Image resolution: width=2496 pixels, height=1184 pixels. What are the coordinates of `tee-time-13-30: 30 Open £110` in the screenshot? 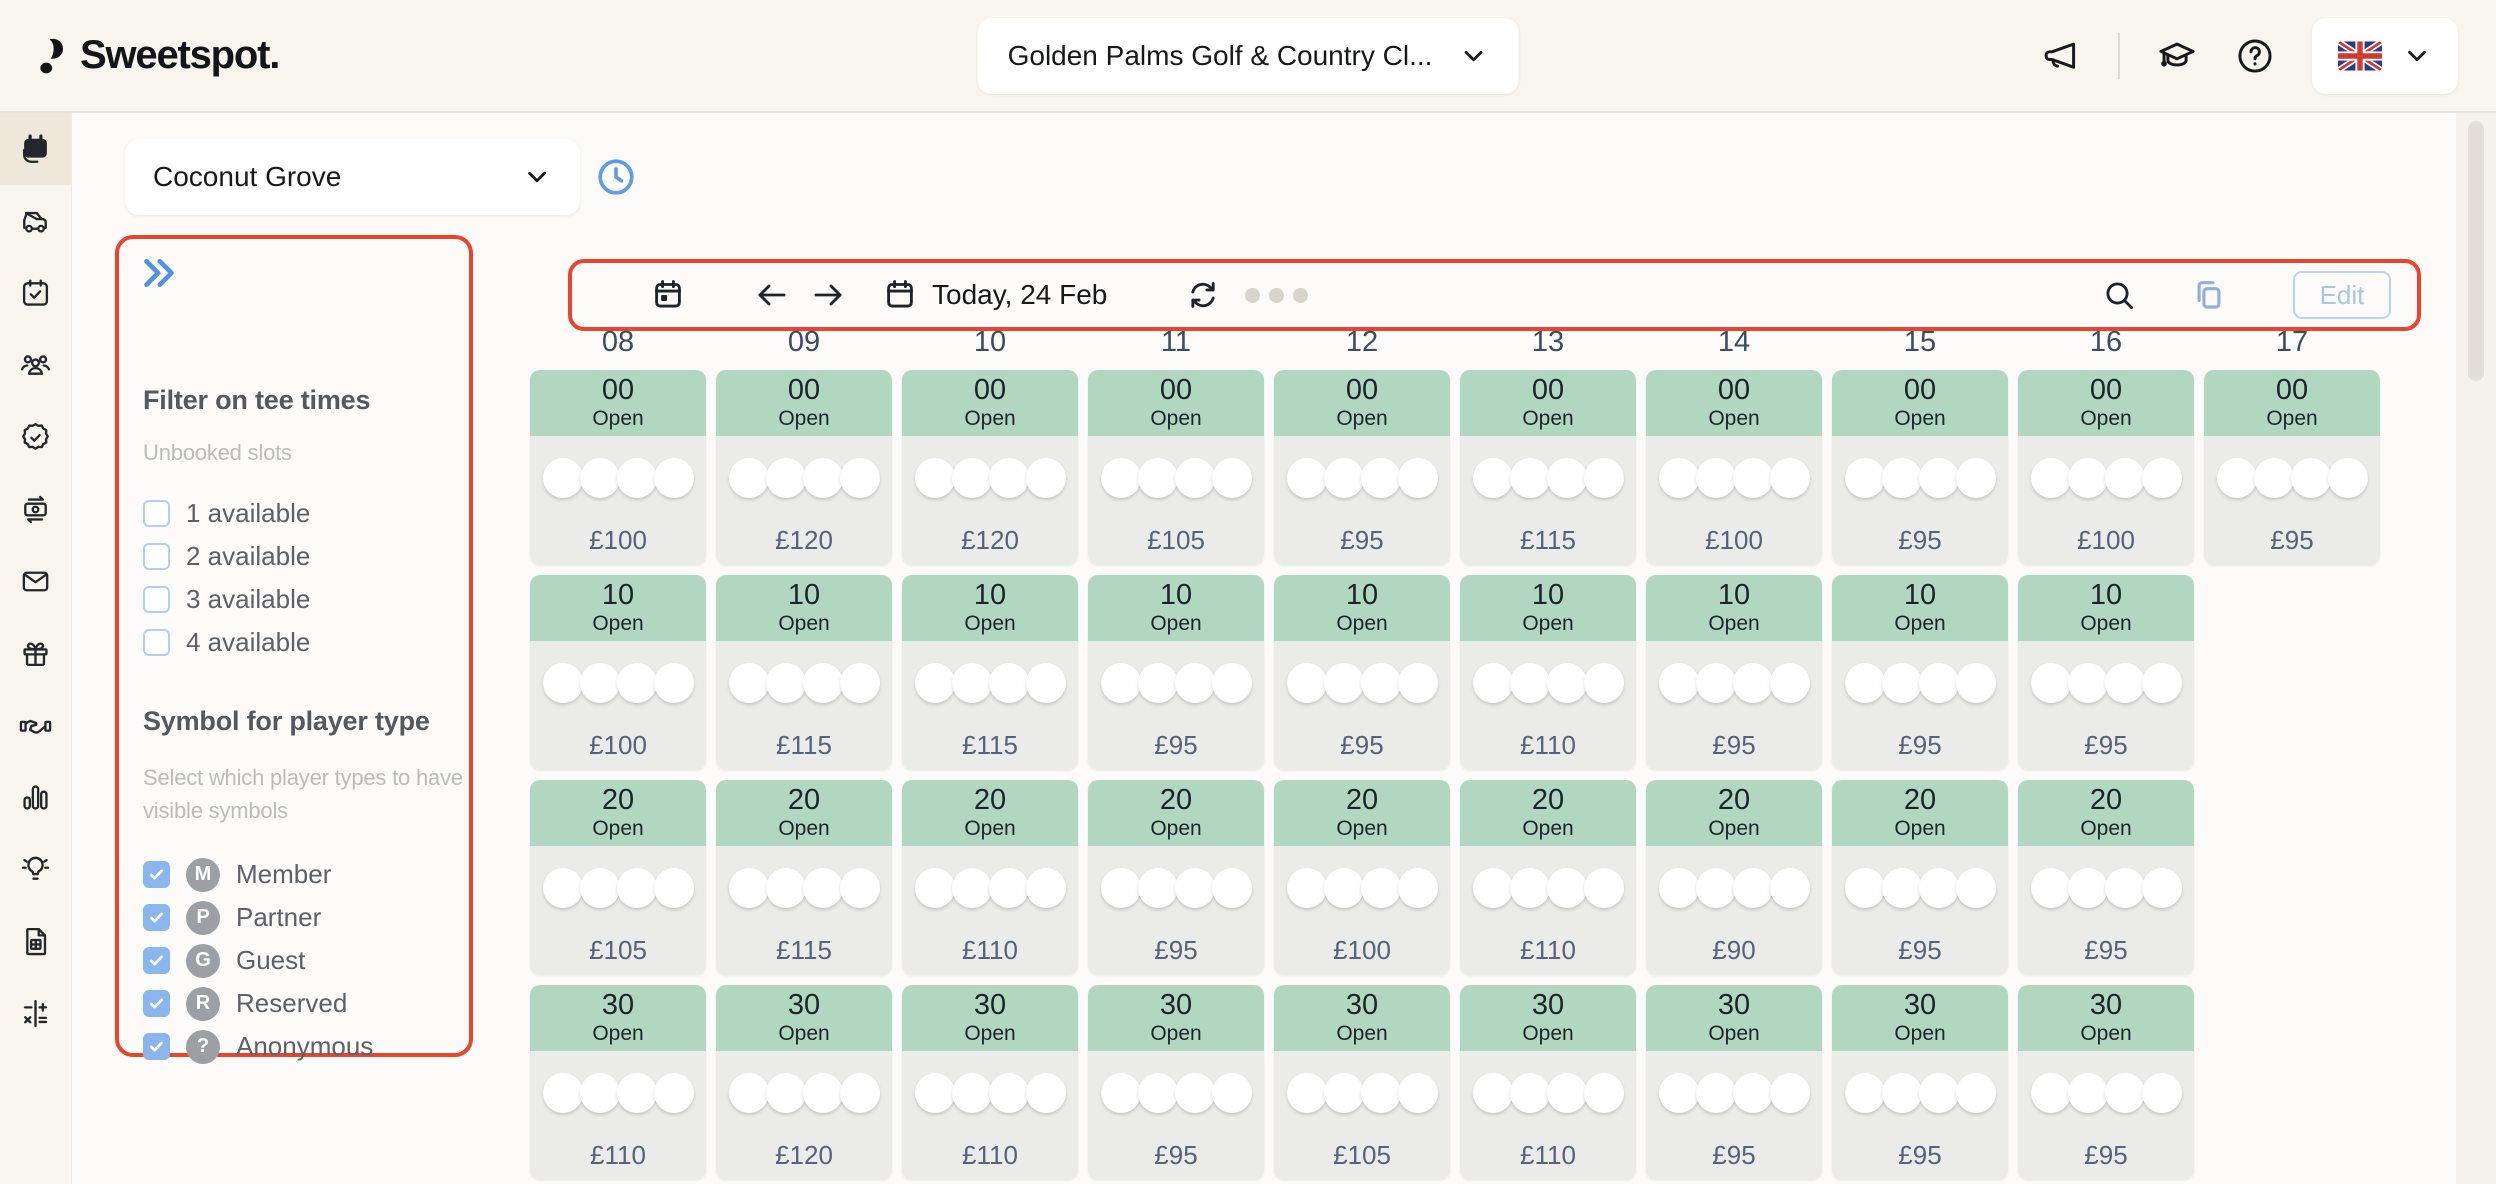 It's located at (1548, 1082).